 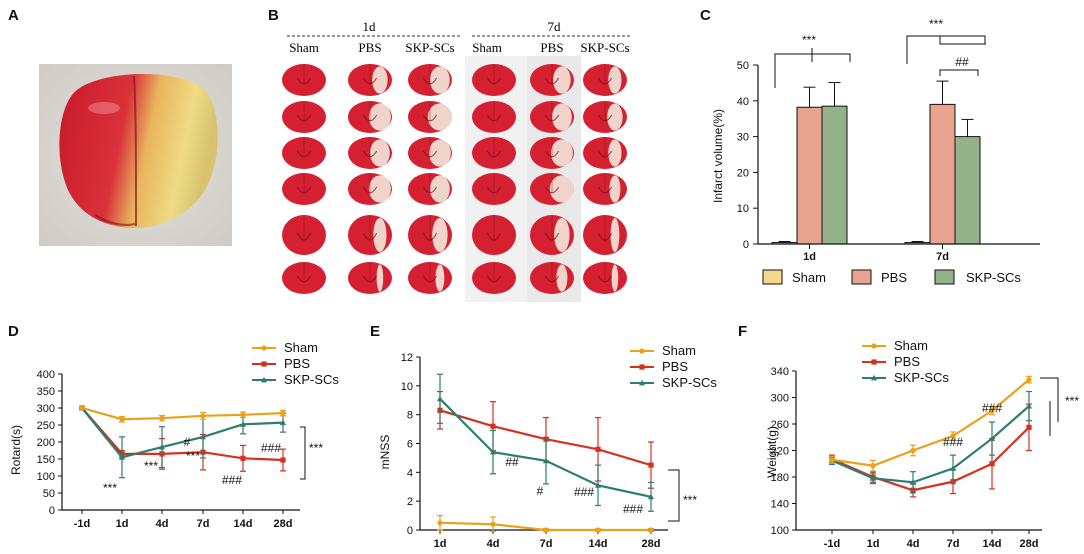 What do you see at coordinates (52, 511) in the screenshot?
I see `chart-d-ytick-label: 0` at bounding box center [52, 511].